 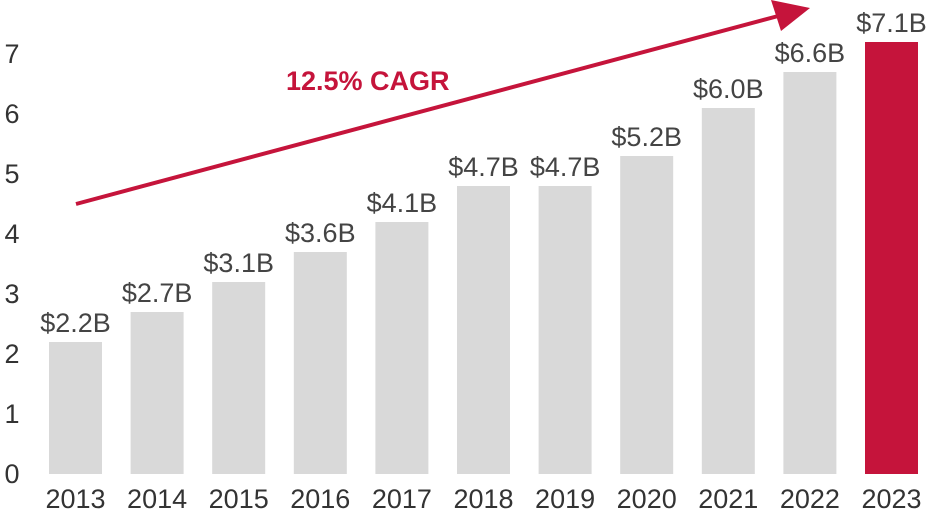 I want to click on x-tick-label-2020: 2020, so click(x=647, y=499).